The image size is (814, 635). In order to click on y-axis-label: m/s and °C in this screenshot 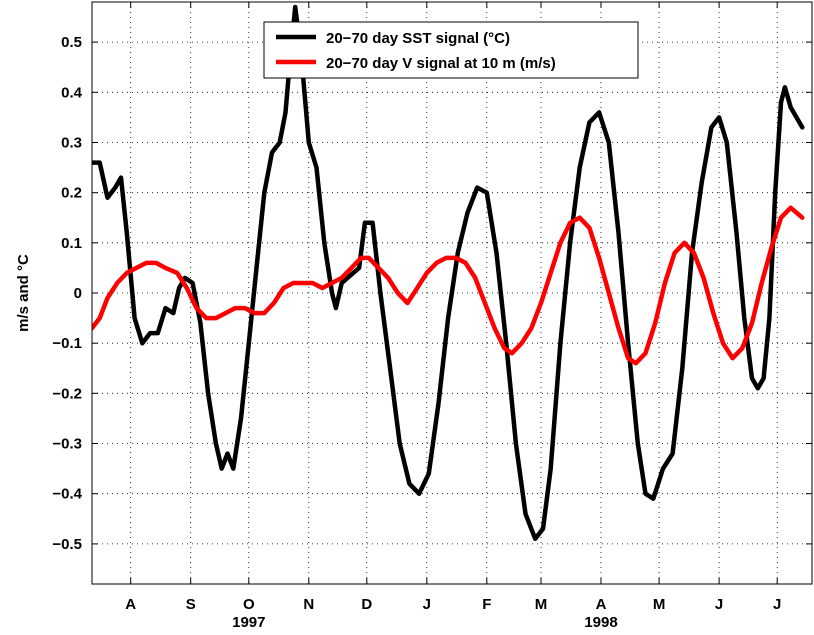, I will do `click(23, 293)`.